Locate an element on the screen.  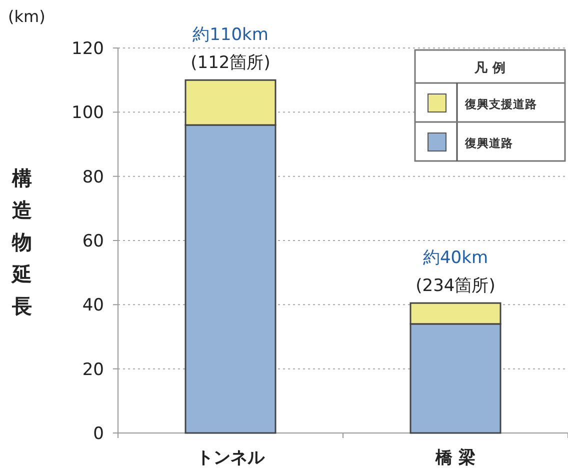
annotation: (234箇所) is located at coordinates (456, 286).